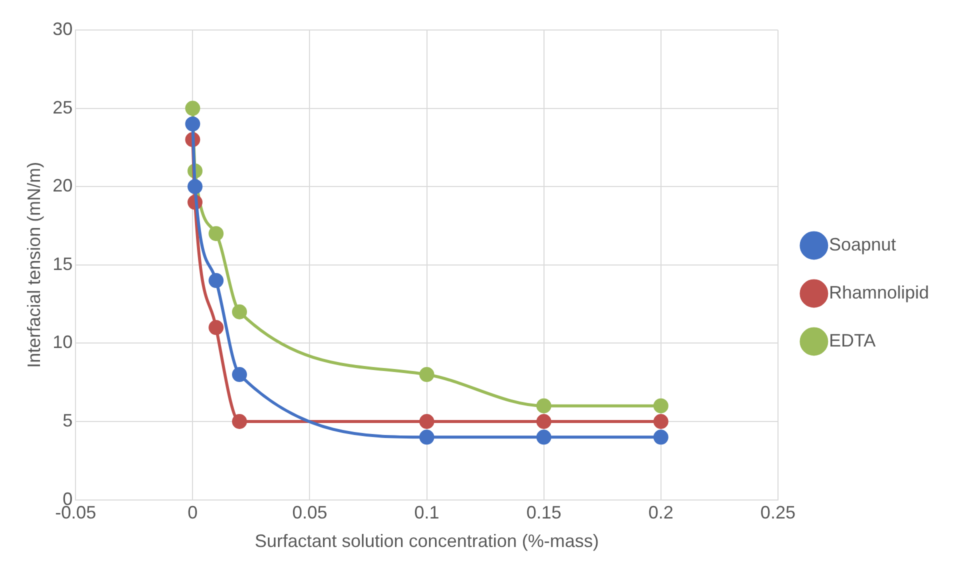 The height and width of the screenshot is (577, 959). What do you see at coordinates (62, 186) in the screenshot?
I see `y-tick-label: 20` at bounding box center [62, 186].